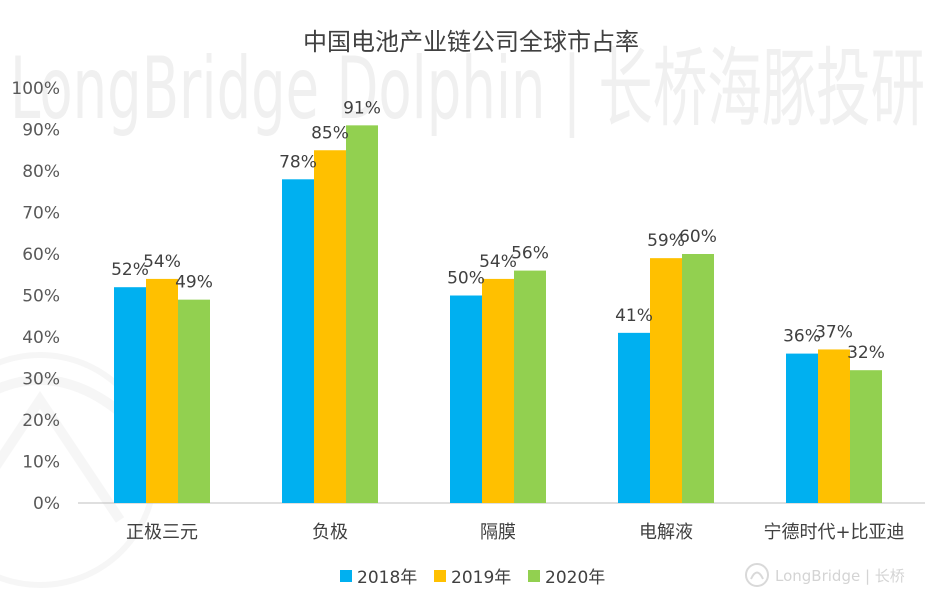 This screenshot has height=612, width=942. Describe the element at coordinates (330, 133) in the screenshot. I see `data-label: 85%` at that location.